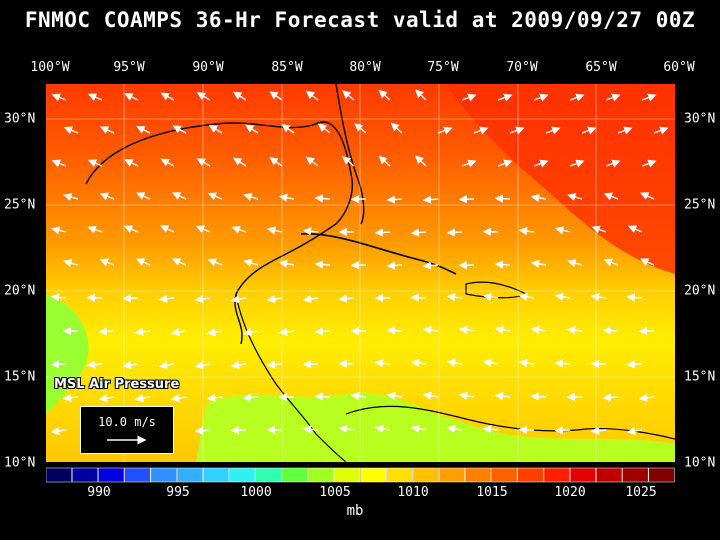 The image size is (720, 540). I want to click on lon-label: 85°W, so click(287, 67).